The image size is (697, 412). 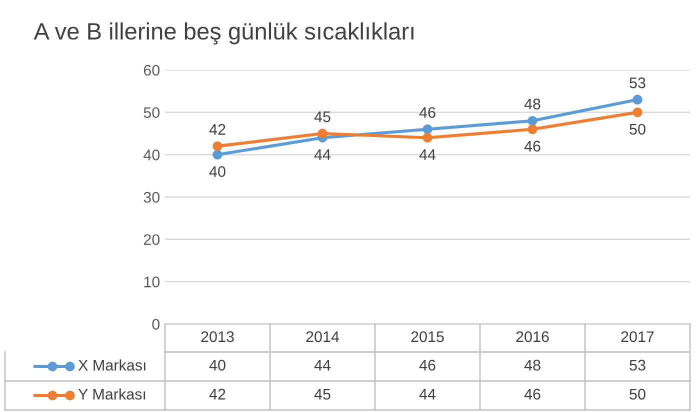 What do you see at coordinates (323, 336) in the screenshot?
I see `x-tick-label: 2014` at bounding box center [323, 336].